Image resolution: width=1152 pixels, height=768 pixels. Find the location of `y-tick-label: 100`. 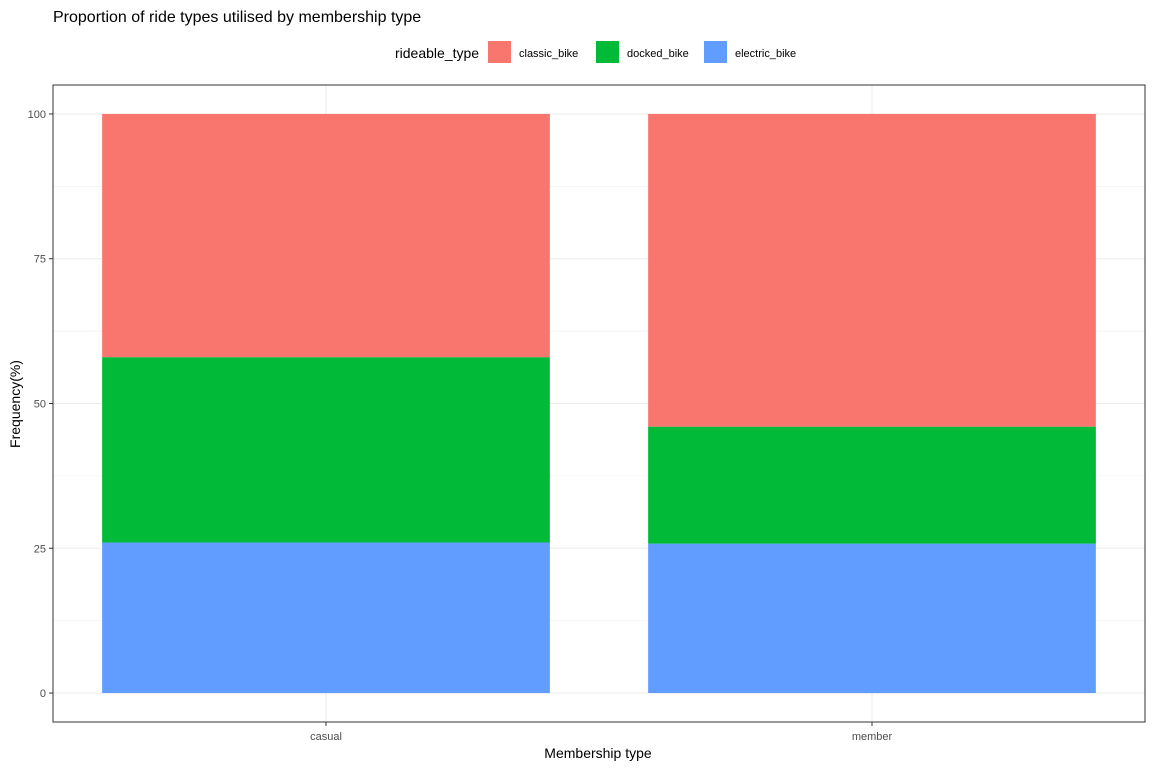

y-tick-label: 100 is located at coordinates (37, 115).